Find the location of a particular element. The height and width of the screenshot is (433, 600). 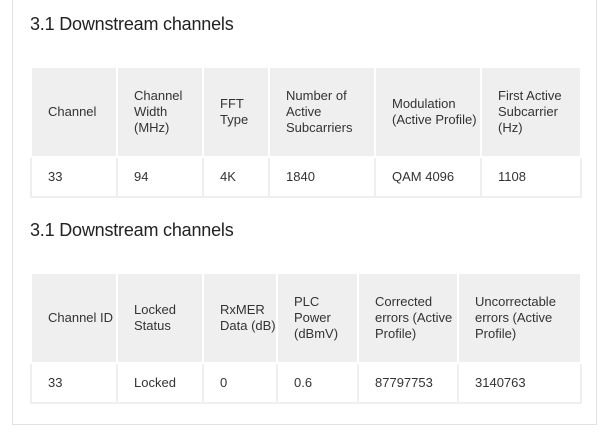

column-header: Channel ID is located at coordinates (74, 318).